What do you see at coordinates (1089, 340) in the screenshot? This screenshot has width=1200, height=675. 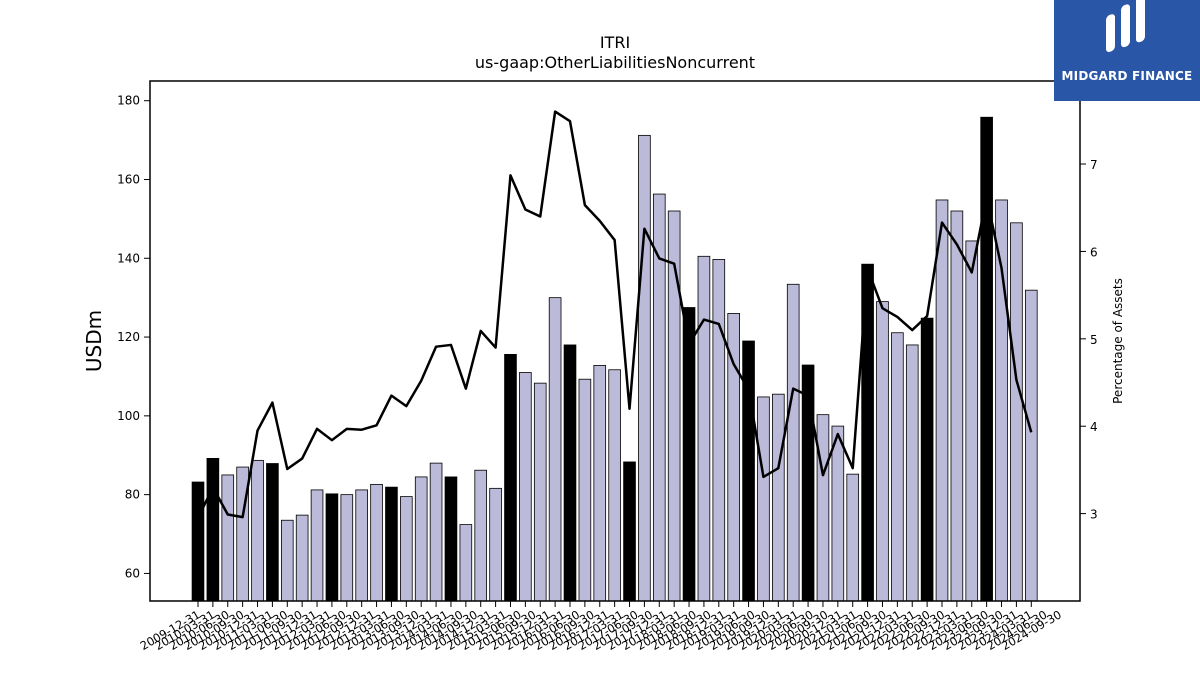 I see `right-axis: 3 4 5 6 7` at bounding box center [1089, 340].